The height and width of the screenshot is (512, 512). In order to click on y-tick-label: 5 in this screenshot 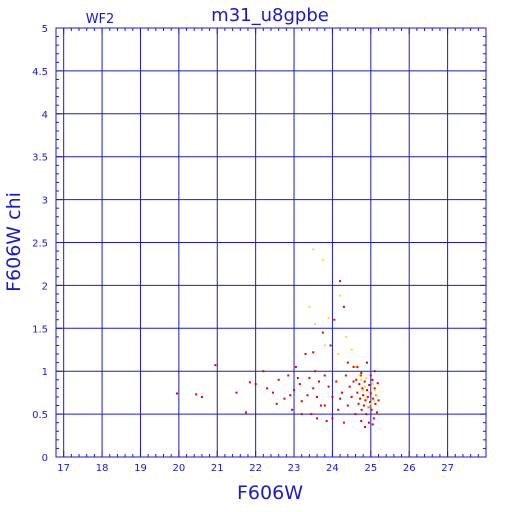, I will do `click(45, 29)`.